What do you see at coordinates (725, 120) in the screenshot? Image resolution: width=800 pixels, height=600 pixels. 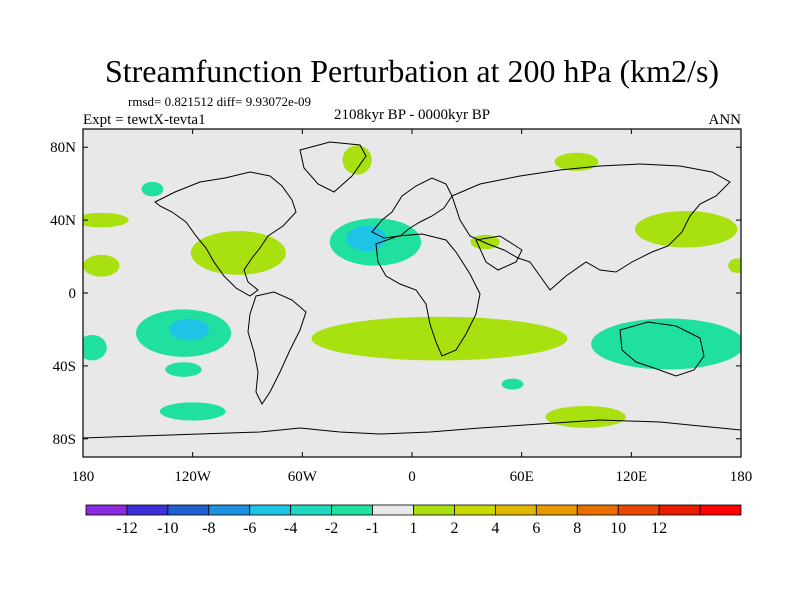 I see `season-label: ANN` at bounding box center [725, 120].